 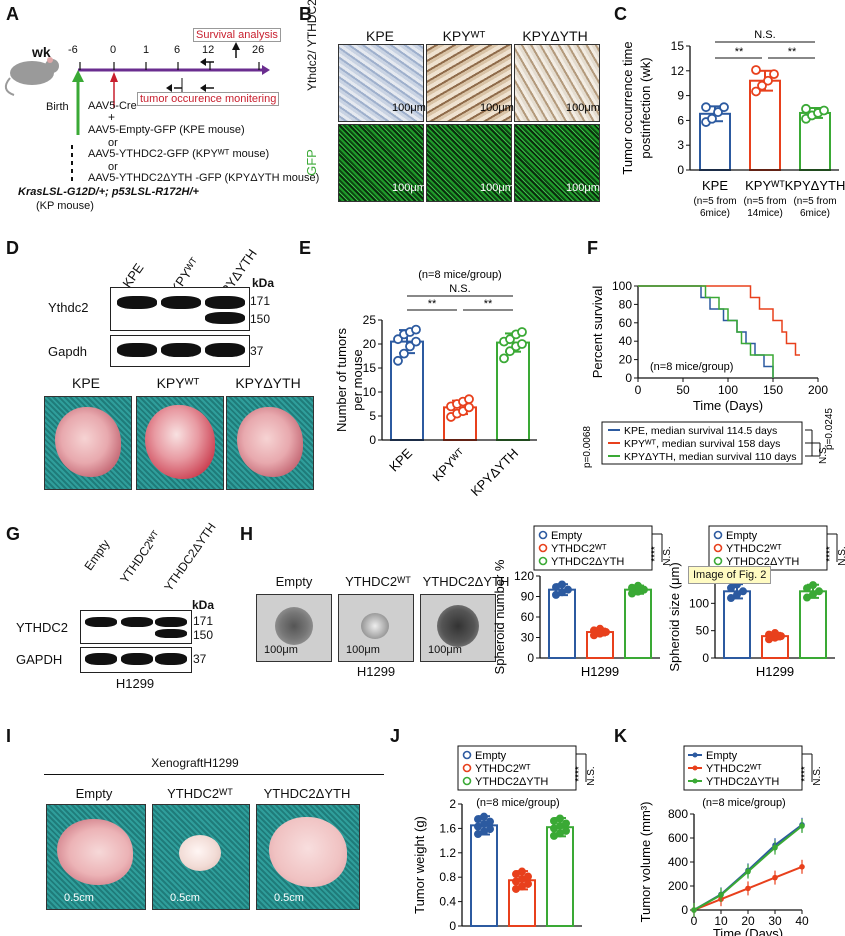 I want to click on g-blot-ythdc2, so click(x=136, y=627).